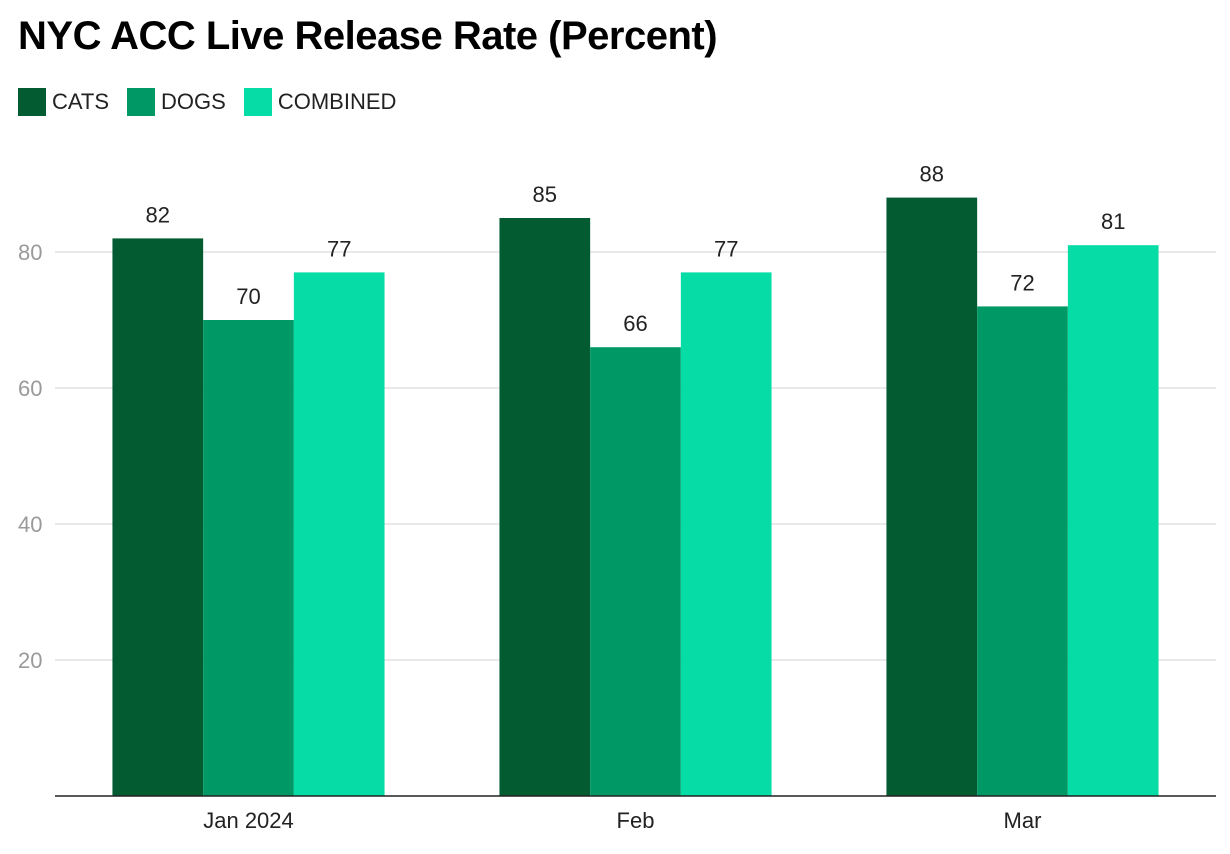  Describe the element at coordinates (248, 296) in the screenshot. I see `data-label-dogs-0: 70` at that location.